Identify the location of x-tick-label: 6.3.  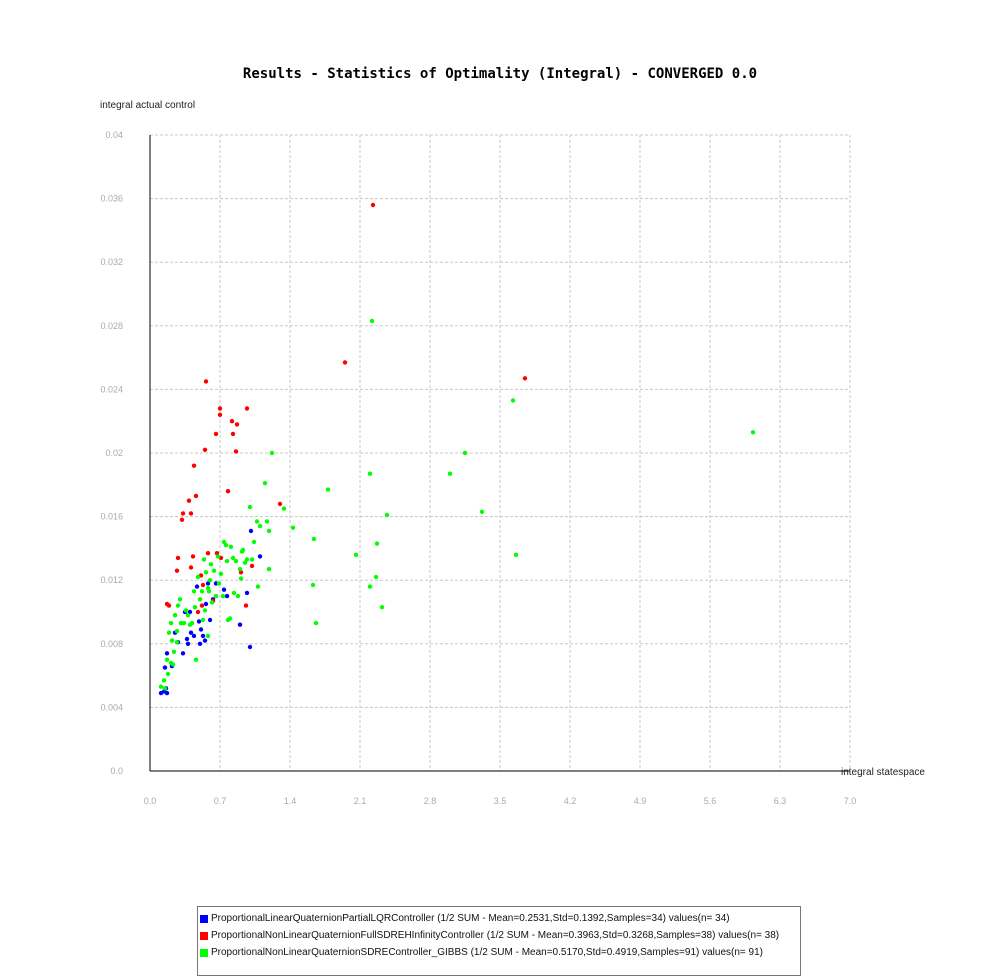
(780, 801).